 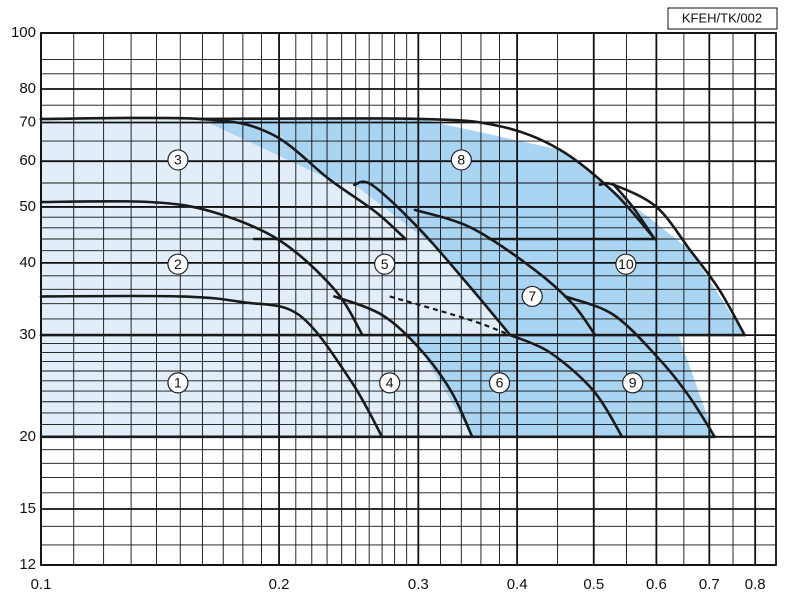 What do you see at coordinates (27, 121) in the screenshot?
I see `y-tick-label: 70` at bounding box center [27, 121].